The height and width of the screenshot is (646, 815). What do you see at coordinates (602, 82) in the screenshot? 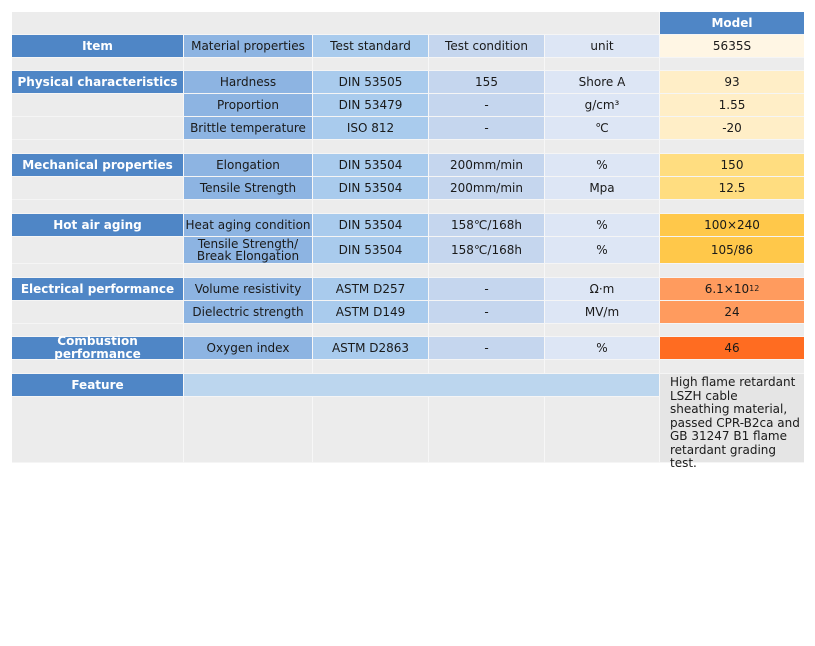
I see `unit-cell: Shore A` at bounding box center [602, 82].